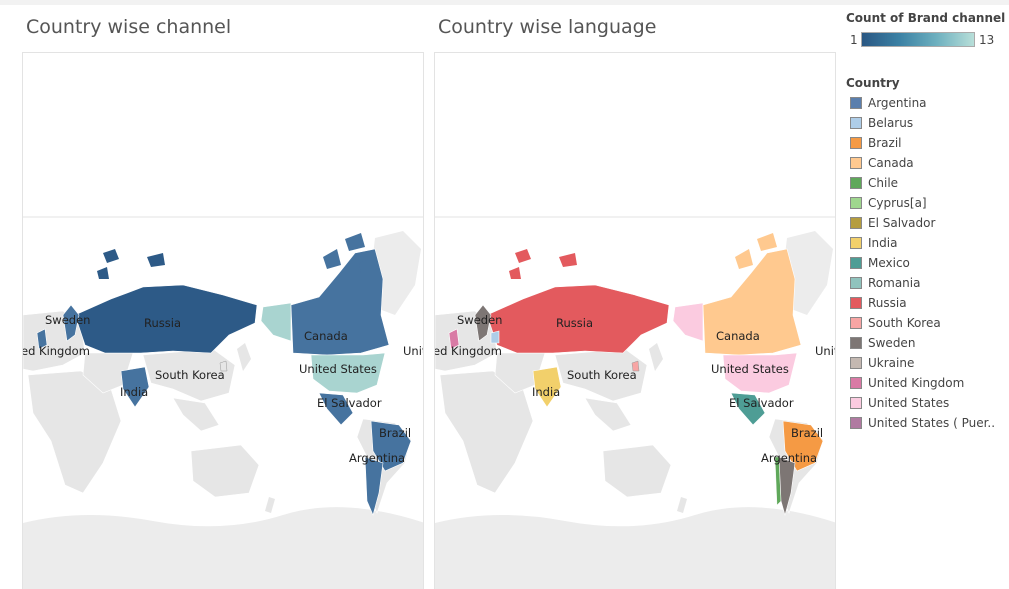 Image resolution: width=1009 pixels, height=589 pixels. What do you see at coordinates (887, 303) in the screenshot?
I see `legend-label: Russia` at bounding box center [887, 303].